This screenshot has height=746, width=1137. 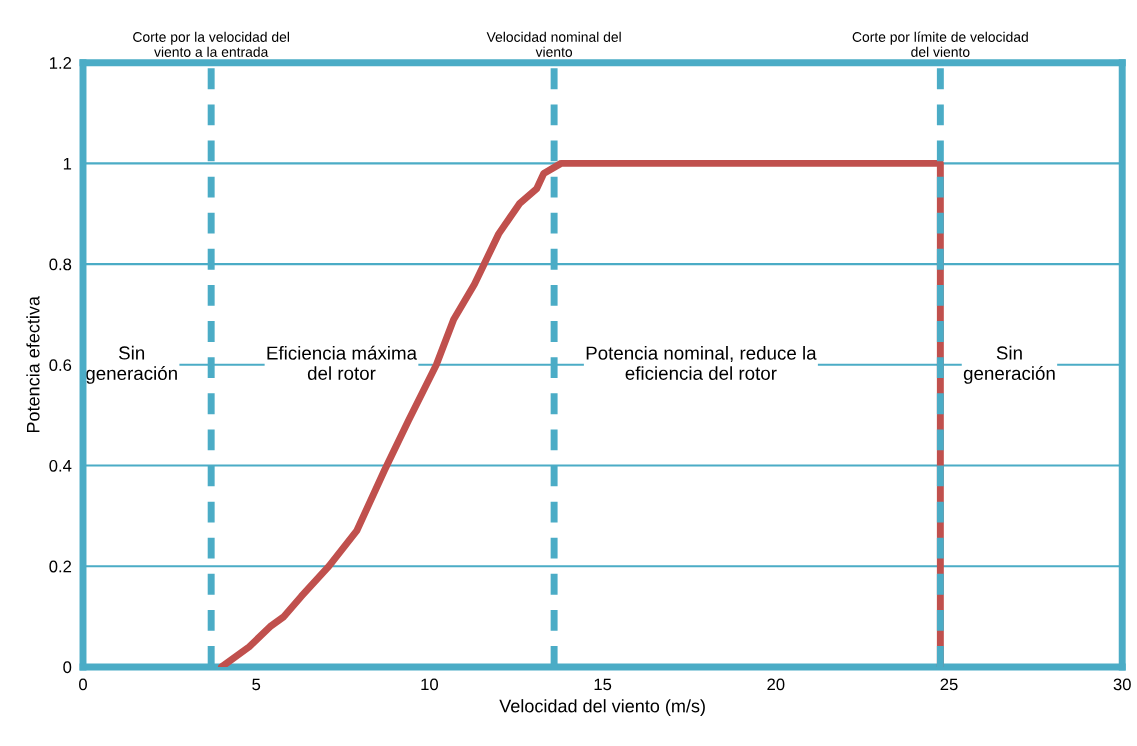 I want to click on y-tick-label: 1.2, so click(x=60, y=63).